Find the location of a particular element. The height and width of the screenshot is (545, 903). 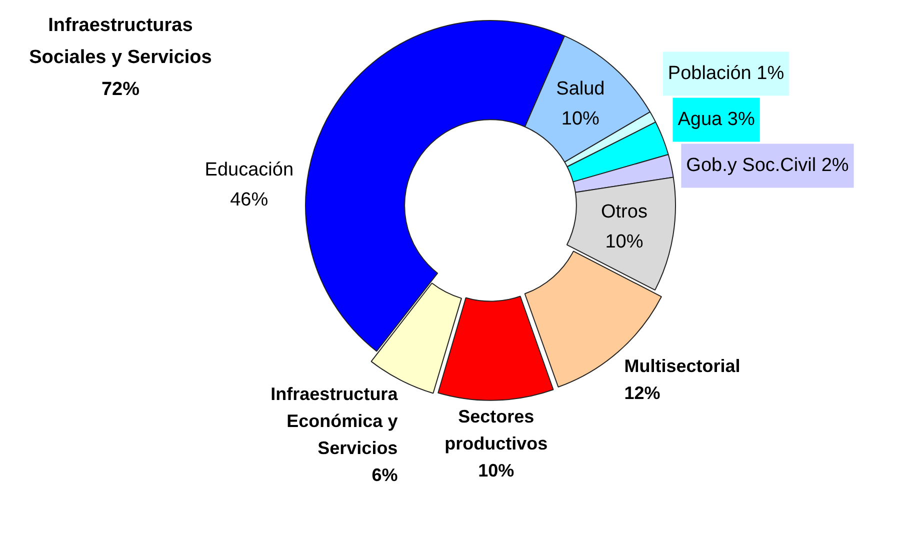

data-label: 6% is located at coordinates (385, 475).